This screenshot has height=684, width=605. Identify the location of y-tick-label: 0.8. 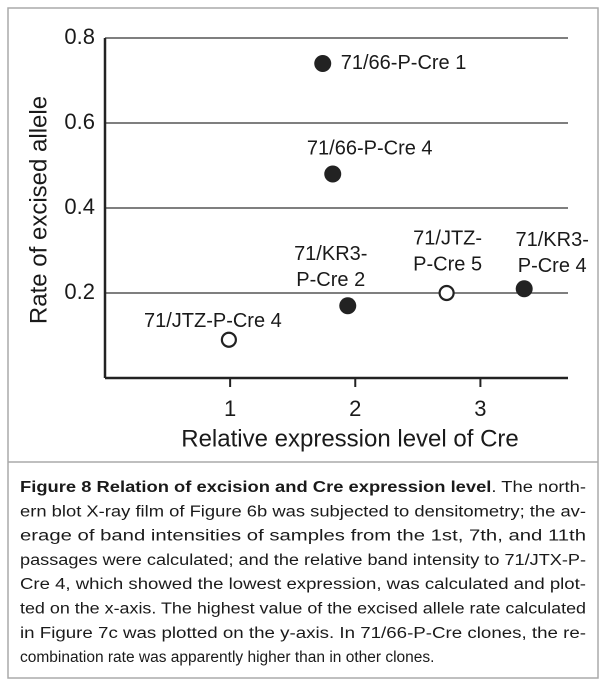
(79, 36).